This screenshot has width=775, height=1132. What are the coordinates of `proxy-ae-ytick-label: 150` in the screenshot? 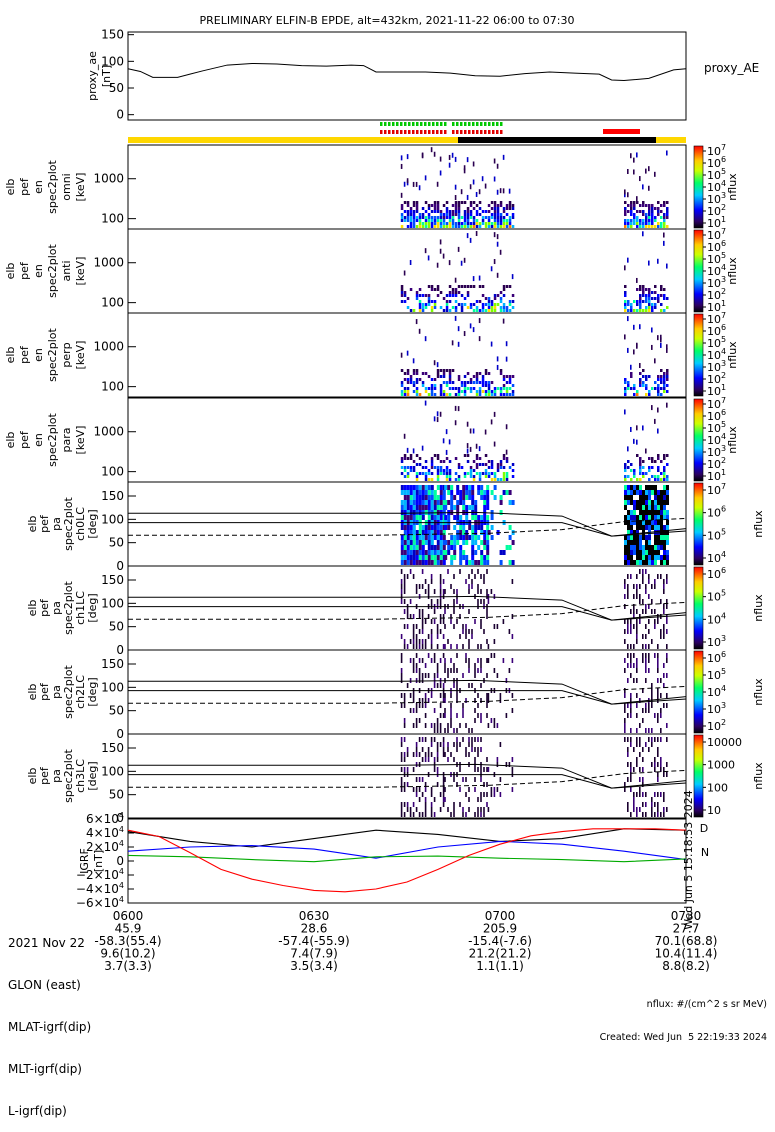 It's located at (112, 35).